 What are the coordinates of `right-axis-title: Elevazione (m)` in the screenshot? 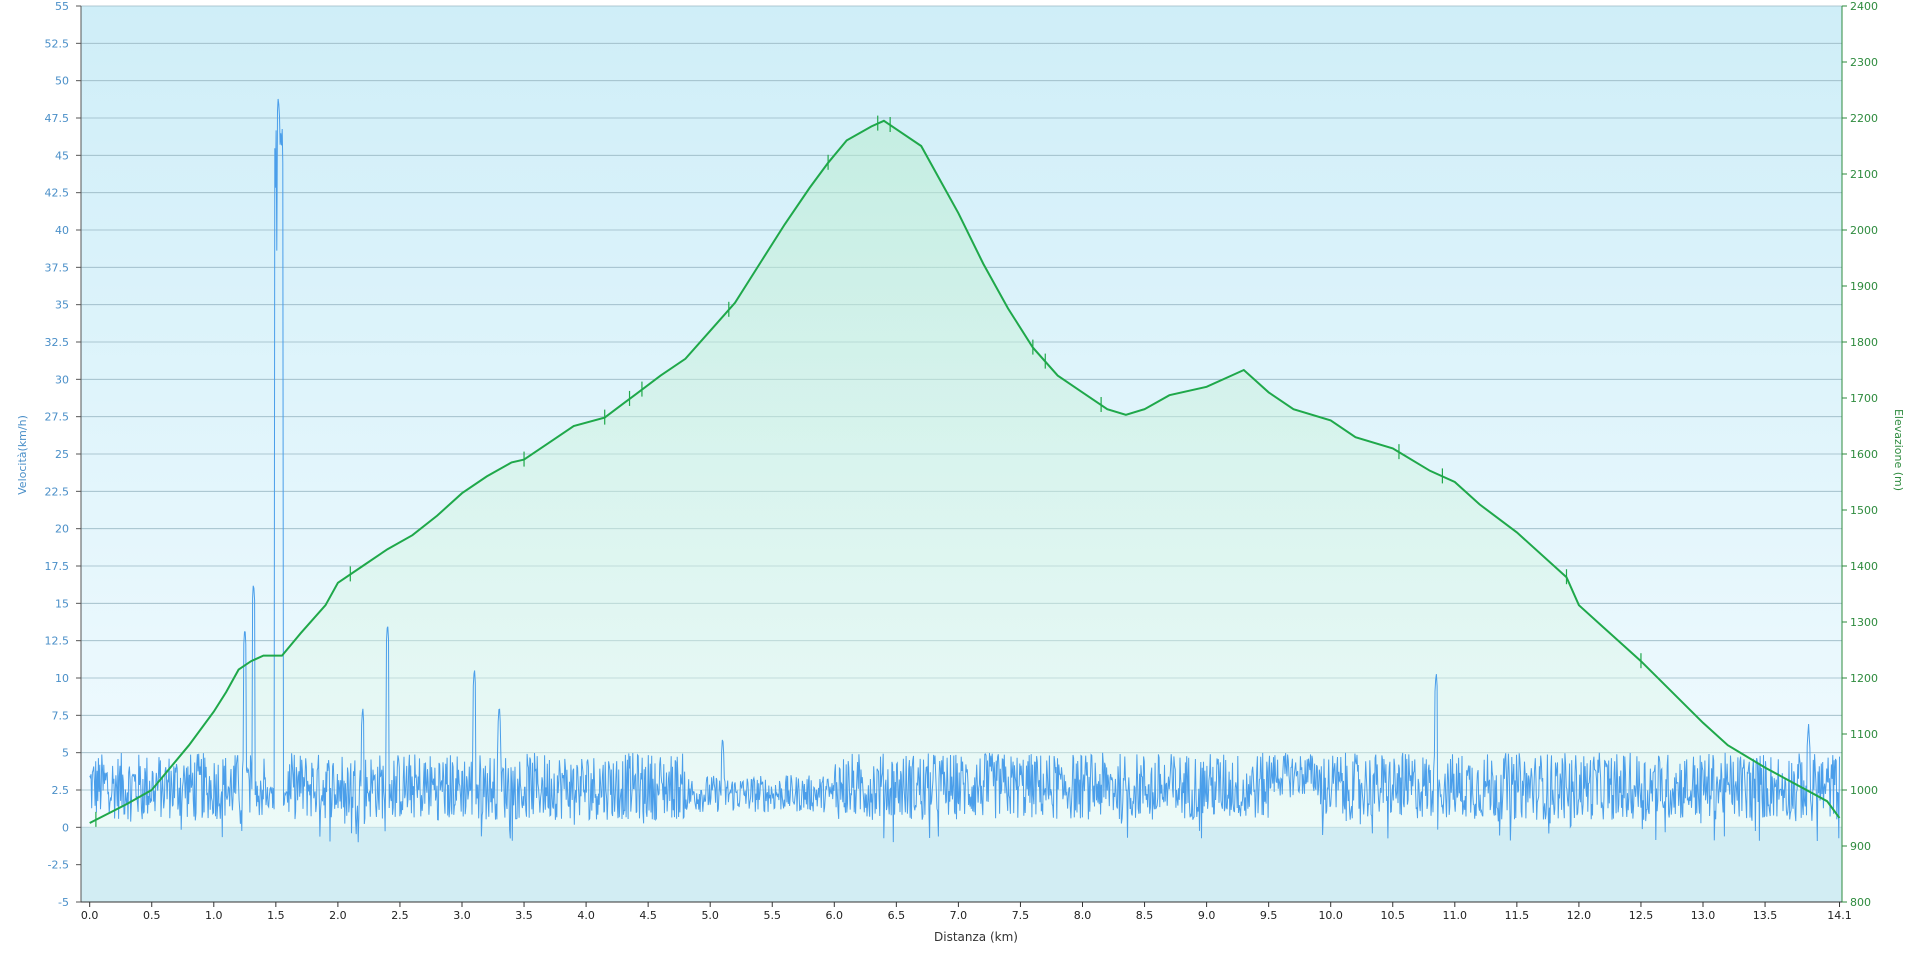 It's located at (1898, 450).